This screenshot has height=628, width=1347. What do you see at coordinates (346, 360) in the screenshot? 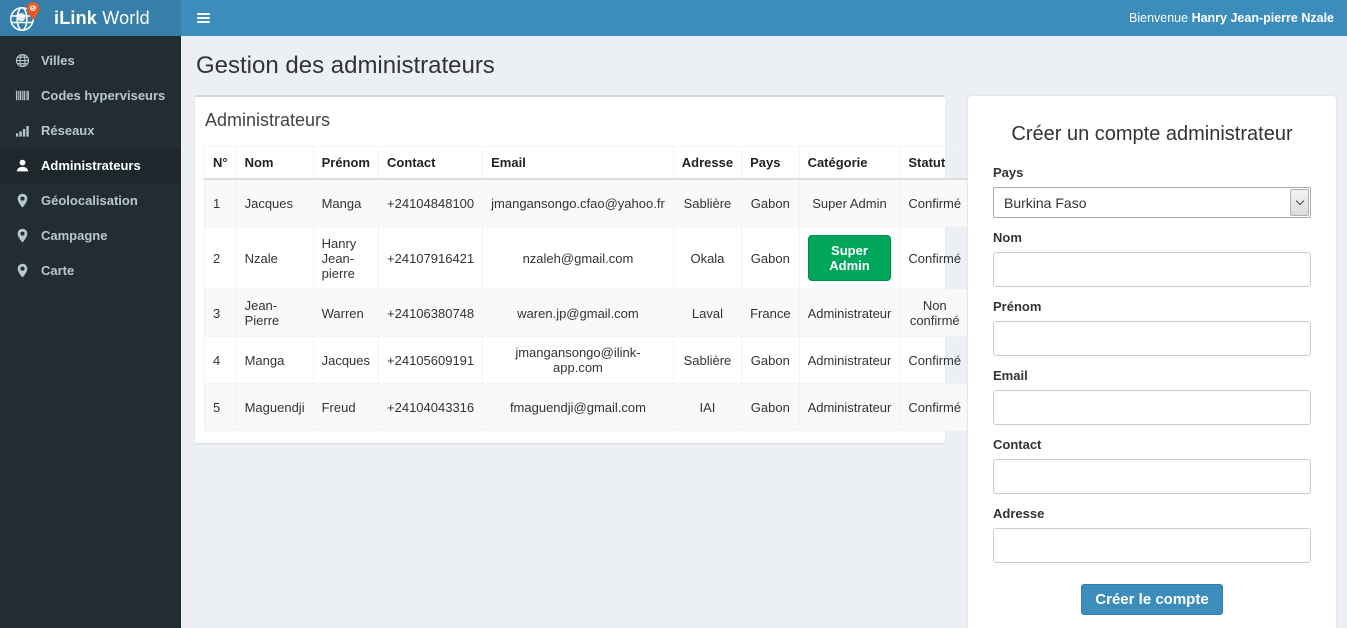
I see `cell-prenom: Jacques` at bounding box center [346, 360].